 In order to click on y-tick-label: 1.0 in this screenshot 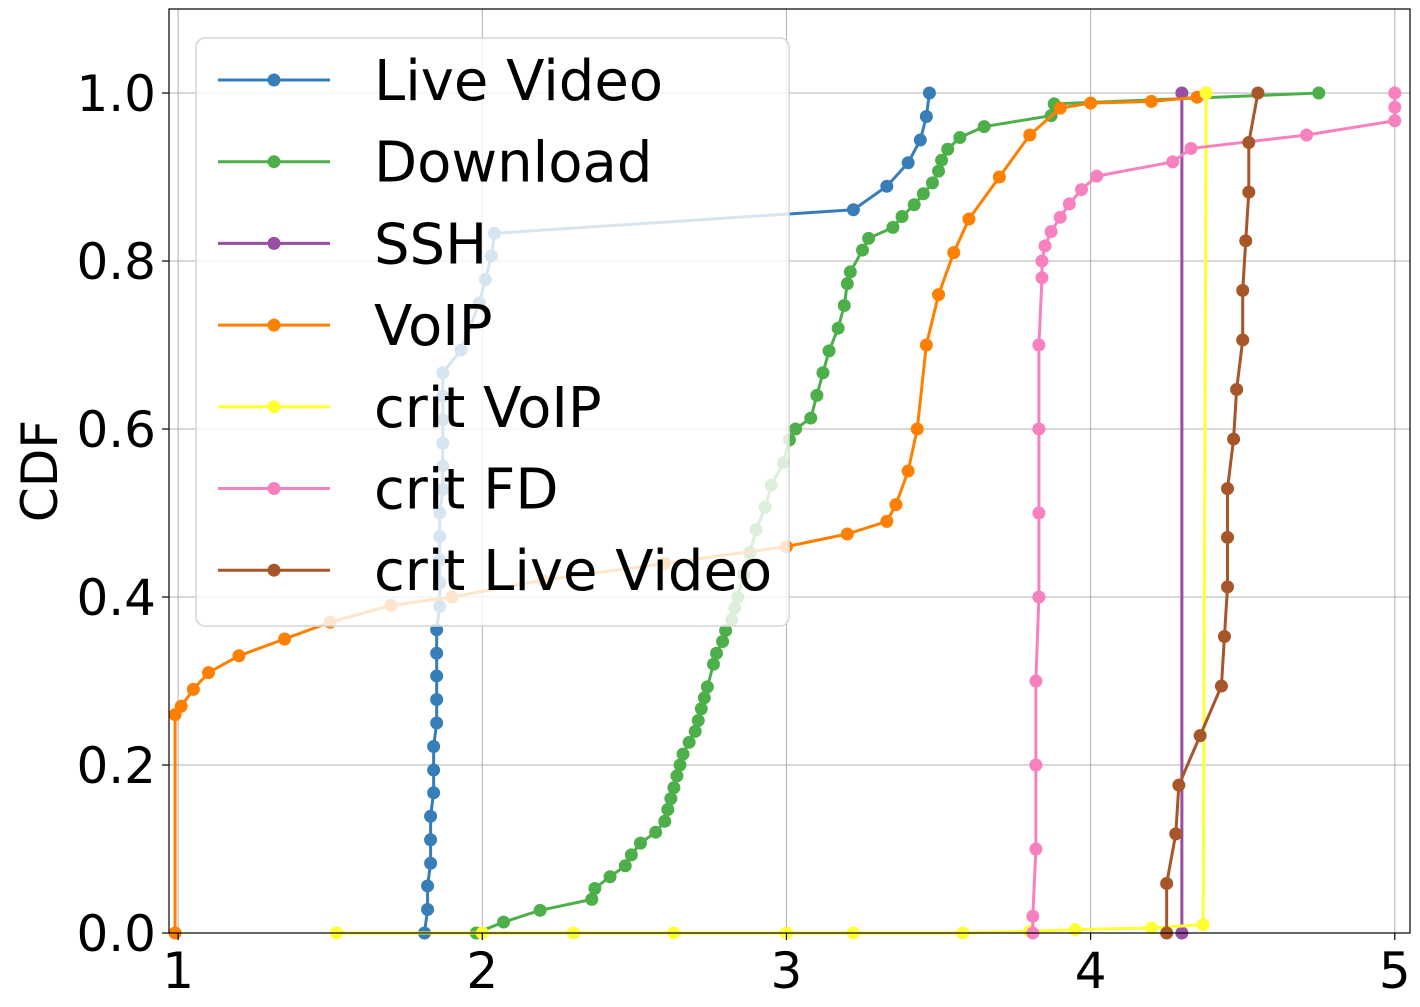, I will do `click(116, 94)`.